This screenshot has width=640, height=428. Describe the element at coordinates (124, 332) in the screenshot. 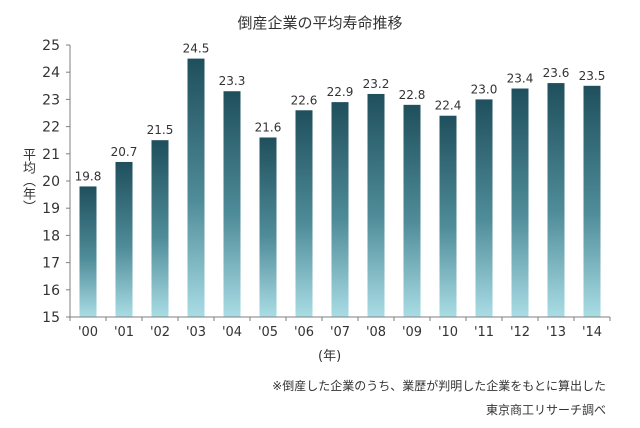

I see `x-tick-label: '01` at that location.